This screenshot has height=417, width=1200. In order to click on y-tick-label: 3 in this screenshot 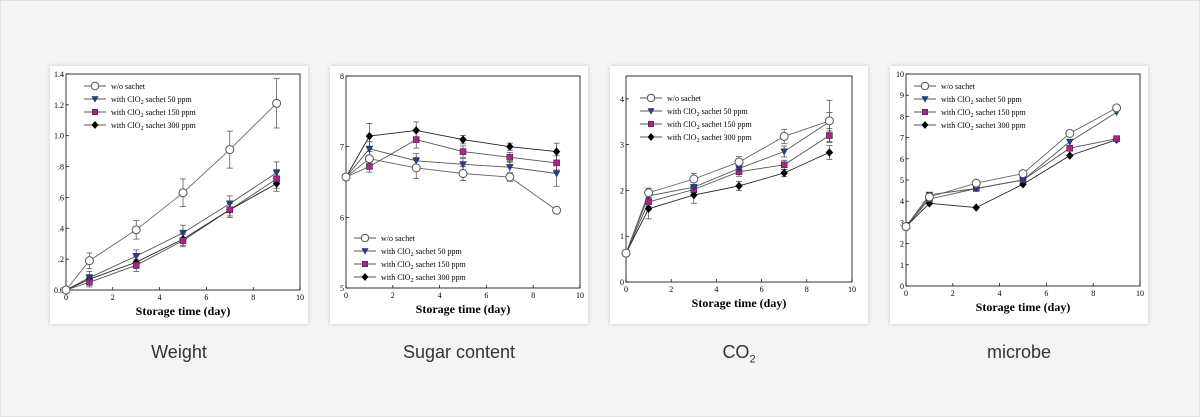, I will do `click(902, 222)`.